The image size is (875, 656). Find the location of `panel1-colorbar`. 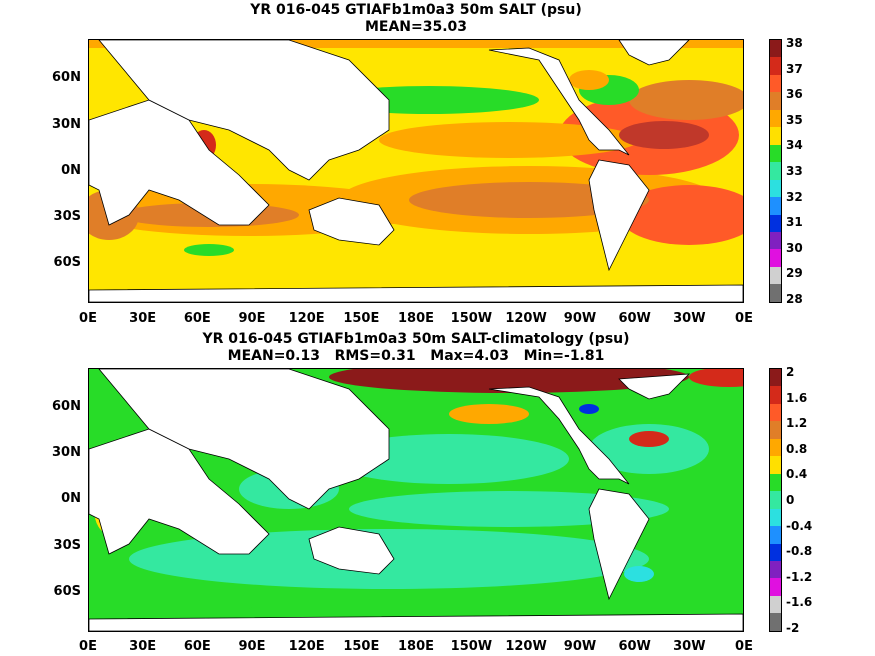

panel1-colorbar is located at coordinates (775, 171).